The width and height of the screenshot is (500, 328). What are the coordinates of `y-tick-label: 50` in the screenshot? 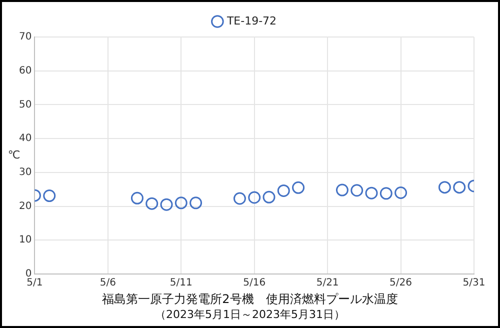 It's located at (25, 104).